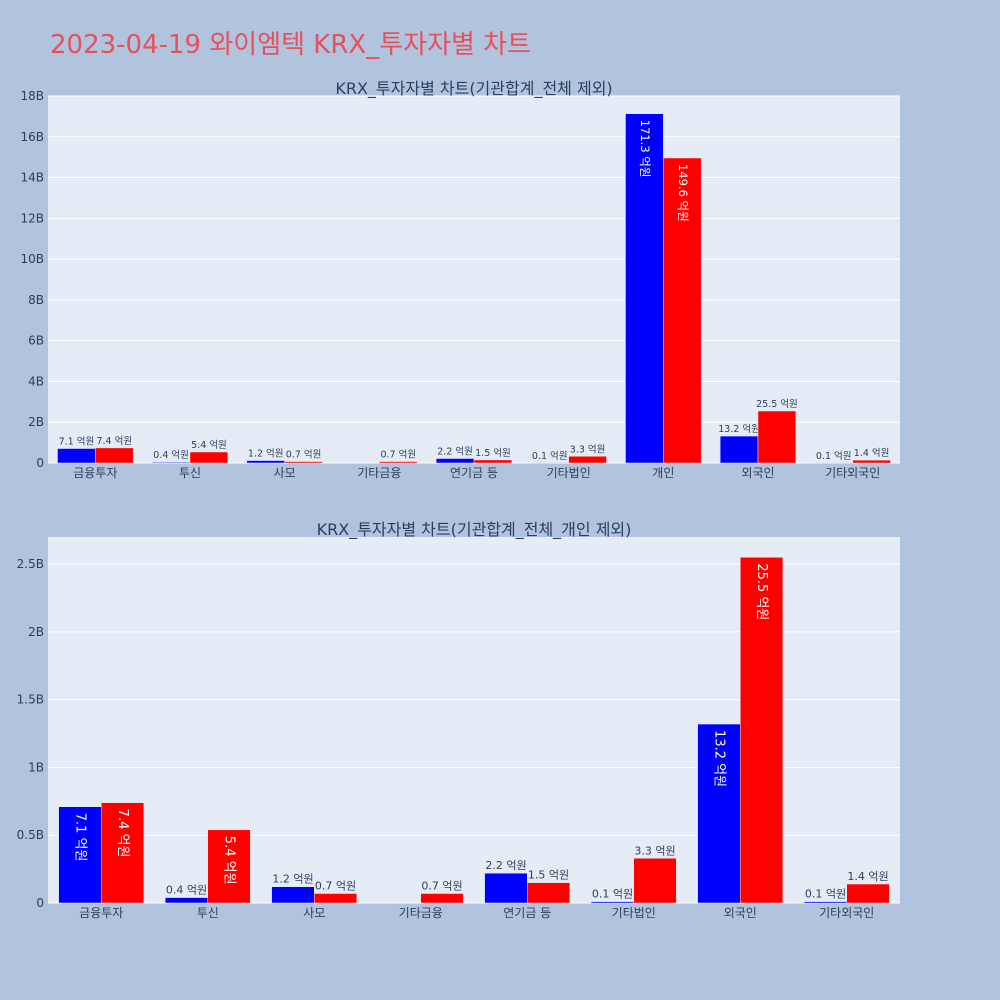 This screenshot has width=1000, height=1000. I want to click on x-tick-label: 개인, so click(663, 473).